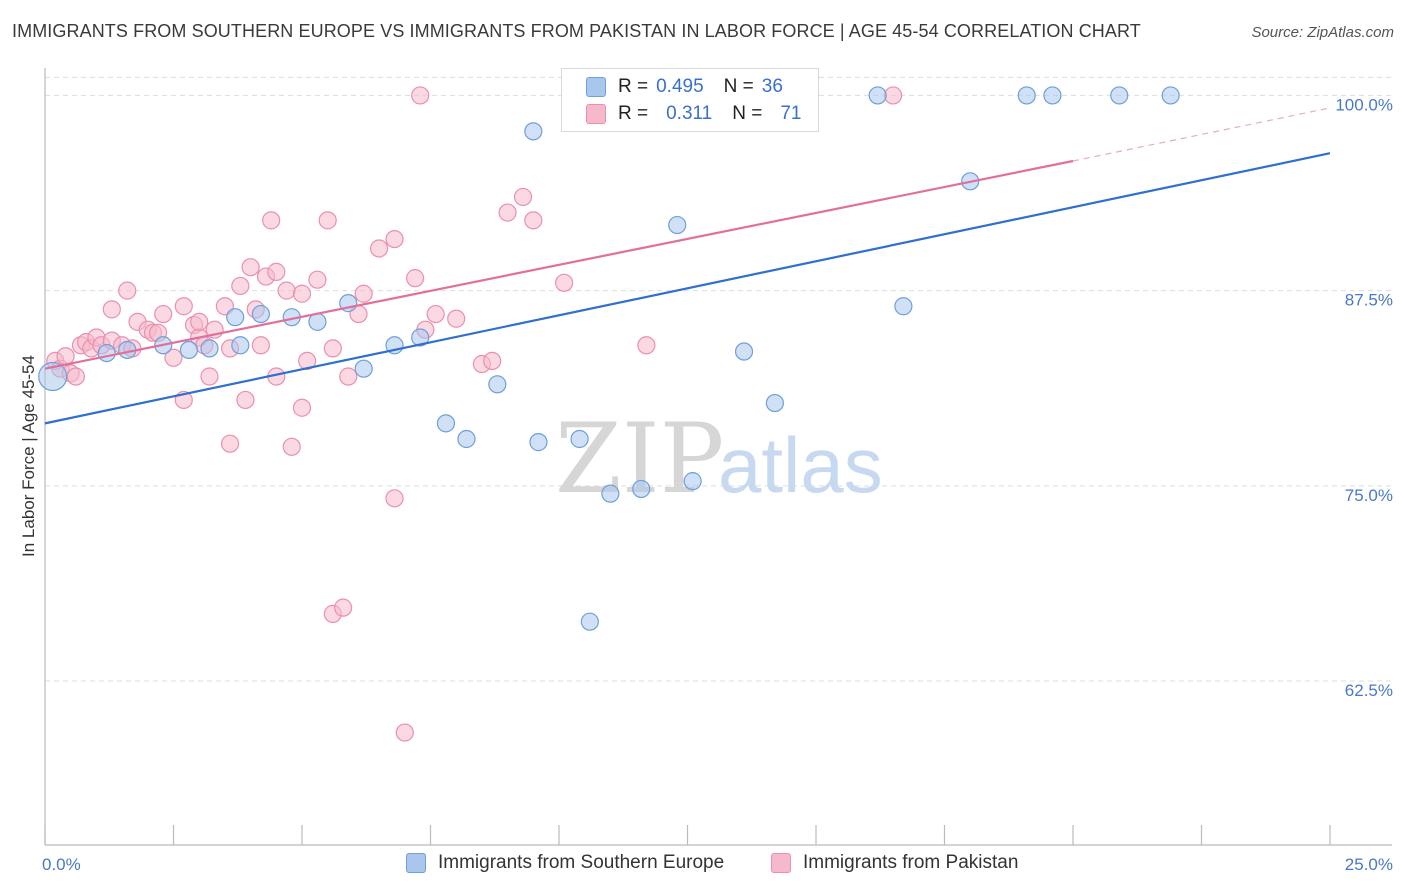 Image resolution: width=1406 pixels, height=892 pixels. Describe the element at coordinates (1369, 864) in the screenshot. I see `x-tick-label: 25.0%` at that location.